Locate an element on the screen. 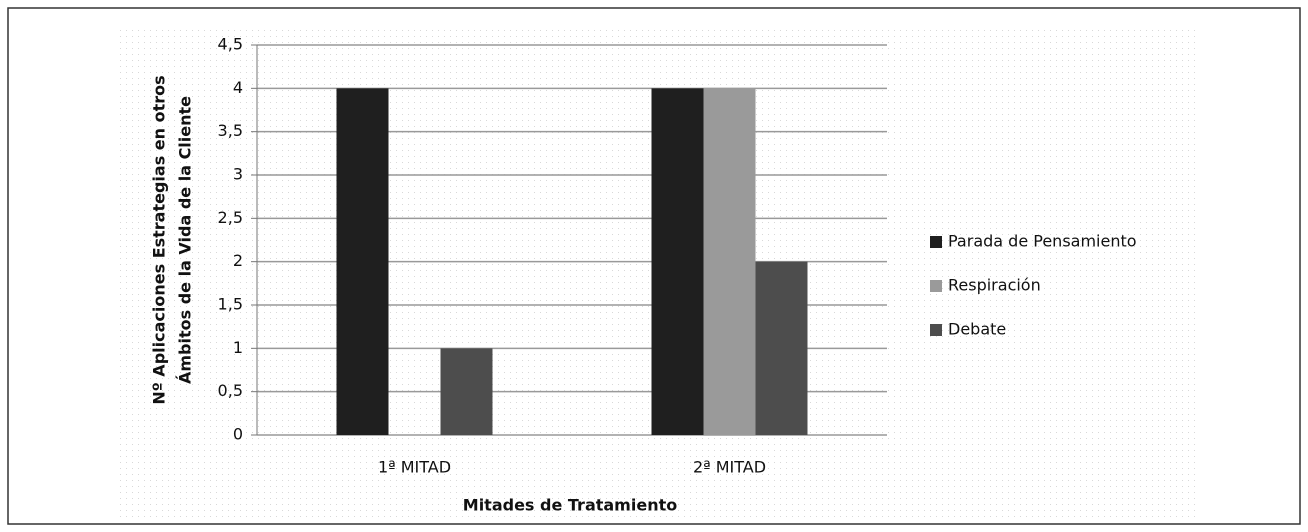 The image size is (1308, 532). y-axis-label: Ámbitos de la Vida de la Cliente is located at coordinates (185, 240).